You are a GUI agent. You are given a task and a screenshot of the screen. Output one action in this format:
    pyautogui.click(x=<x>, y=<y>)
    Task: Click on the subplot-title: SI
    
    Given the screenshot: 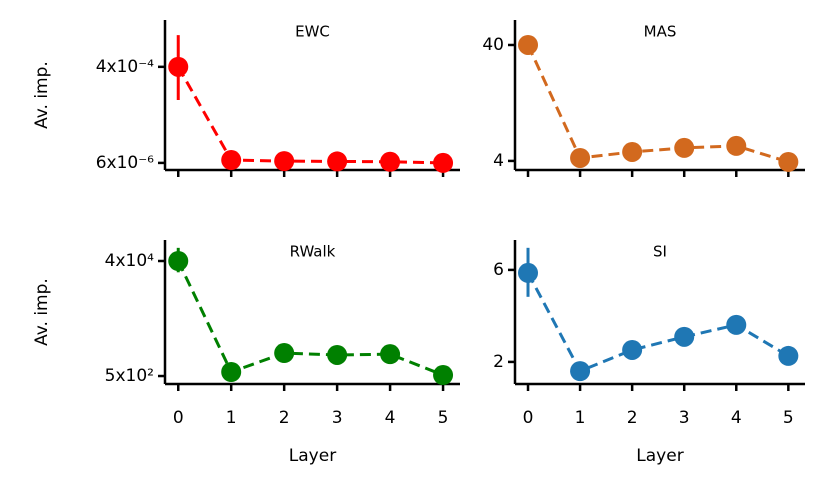 What is the action you would take?
    pyautogui.click(x=660, y=252)
    